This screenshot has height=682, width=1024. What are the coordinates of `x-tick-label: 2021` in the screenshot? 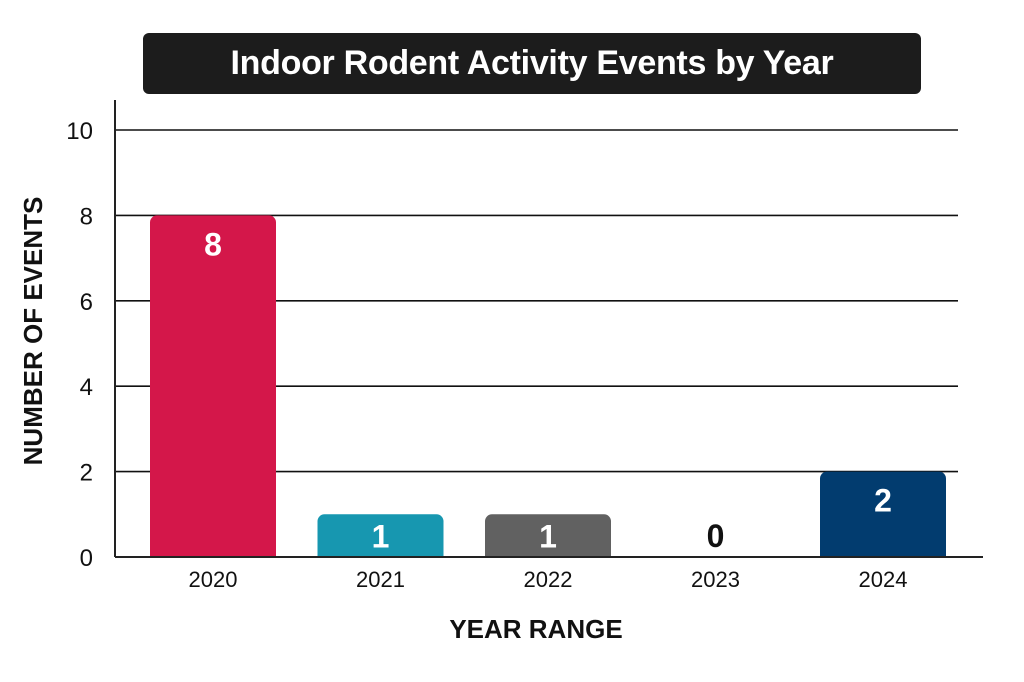 It's located at (380, 579).